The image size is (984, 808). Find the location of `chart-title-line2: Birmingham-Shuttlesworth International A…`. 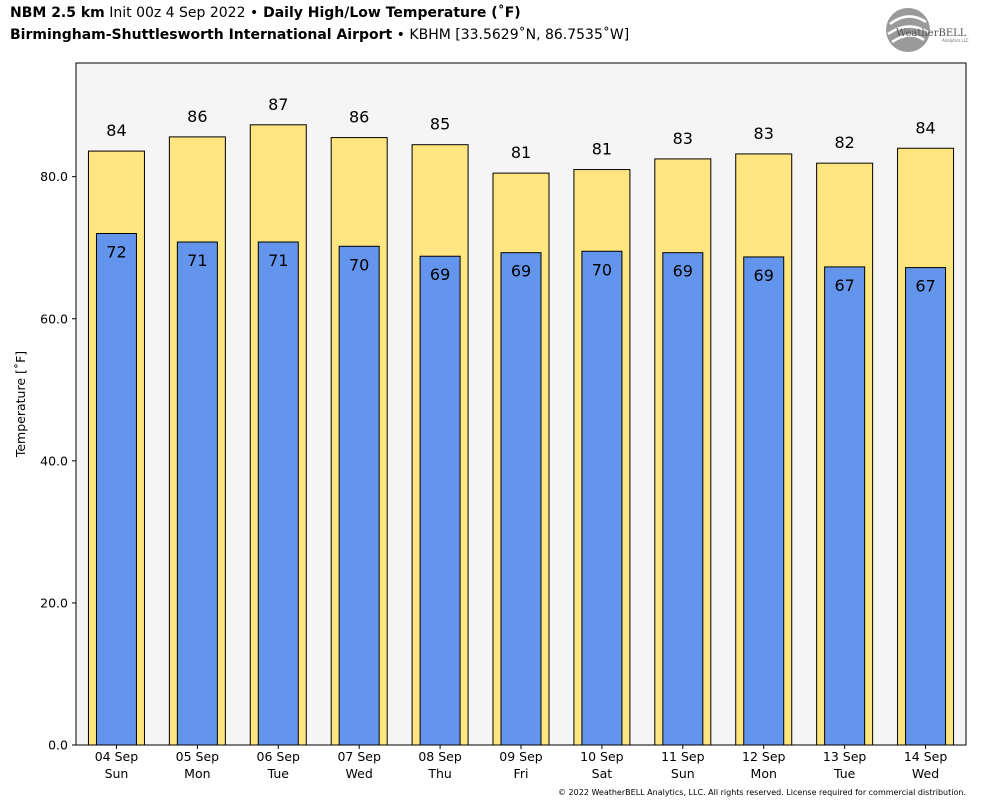

chart-title-line2: Birmingham-Shuttlesworth International A… is located at coordinates (319, 35).